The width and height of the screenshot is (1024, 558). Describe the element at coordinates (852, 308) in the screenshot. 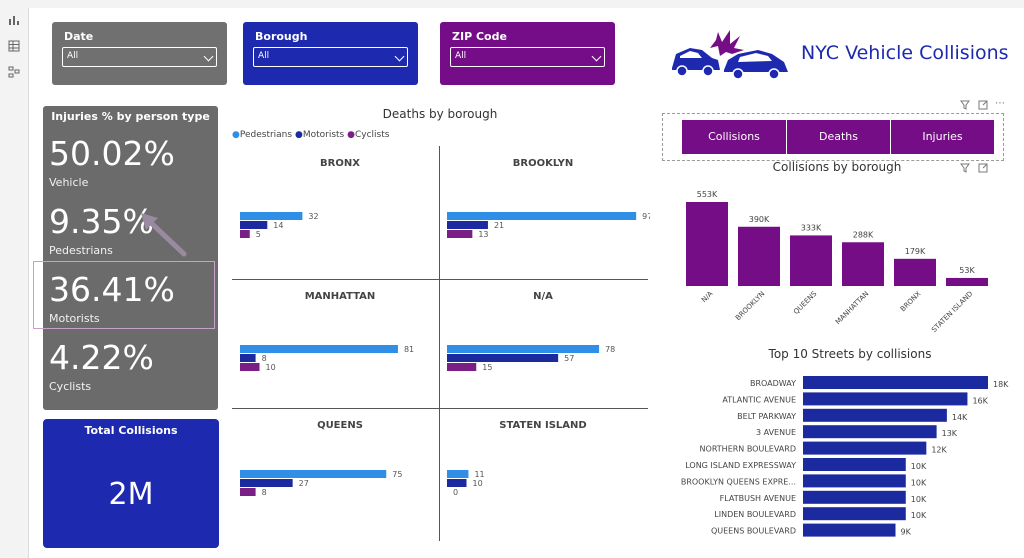

I see `tick-label: MANHATTAN` at that location.